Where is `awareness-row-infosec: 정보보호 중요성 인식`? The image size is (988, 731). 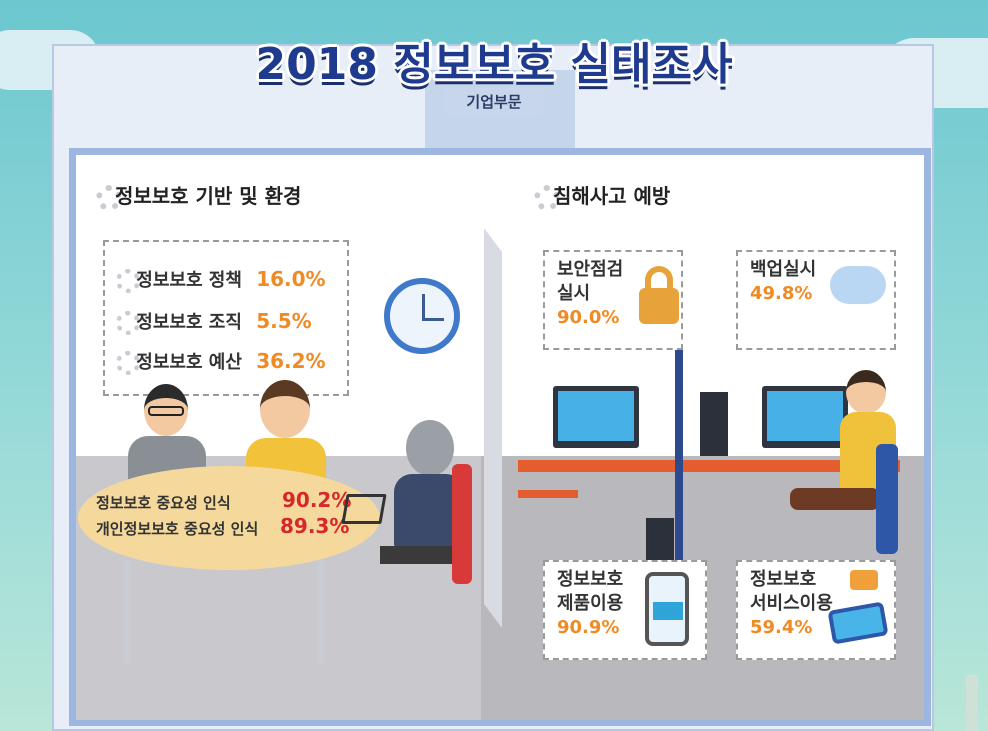 awareness-row-infosec: 정보보호 중요성 인식 is located at coordinates (163, 502).